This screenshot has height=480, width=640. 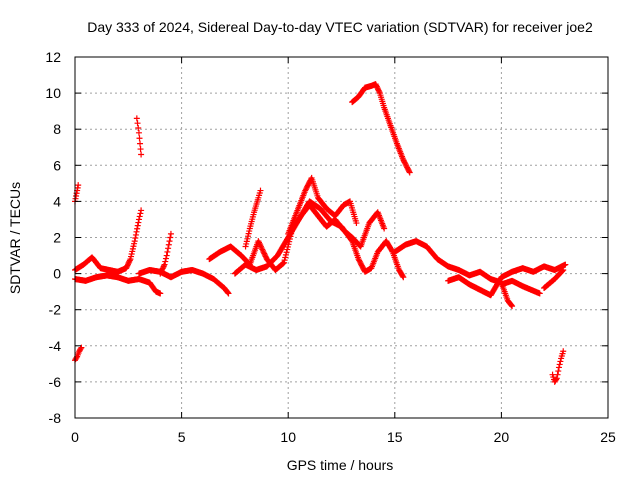 What do you see at coordinates (554, 279) in the screenshot?
I see `series-trace-m` at bounding box center [554, 279].